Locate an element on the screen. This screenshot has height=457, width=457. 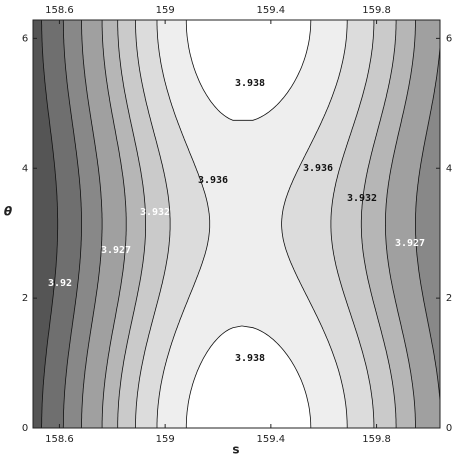
contour-label: 3.92 is located at coordinates (60, 283).